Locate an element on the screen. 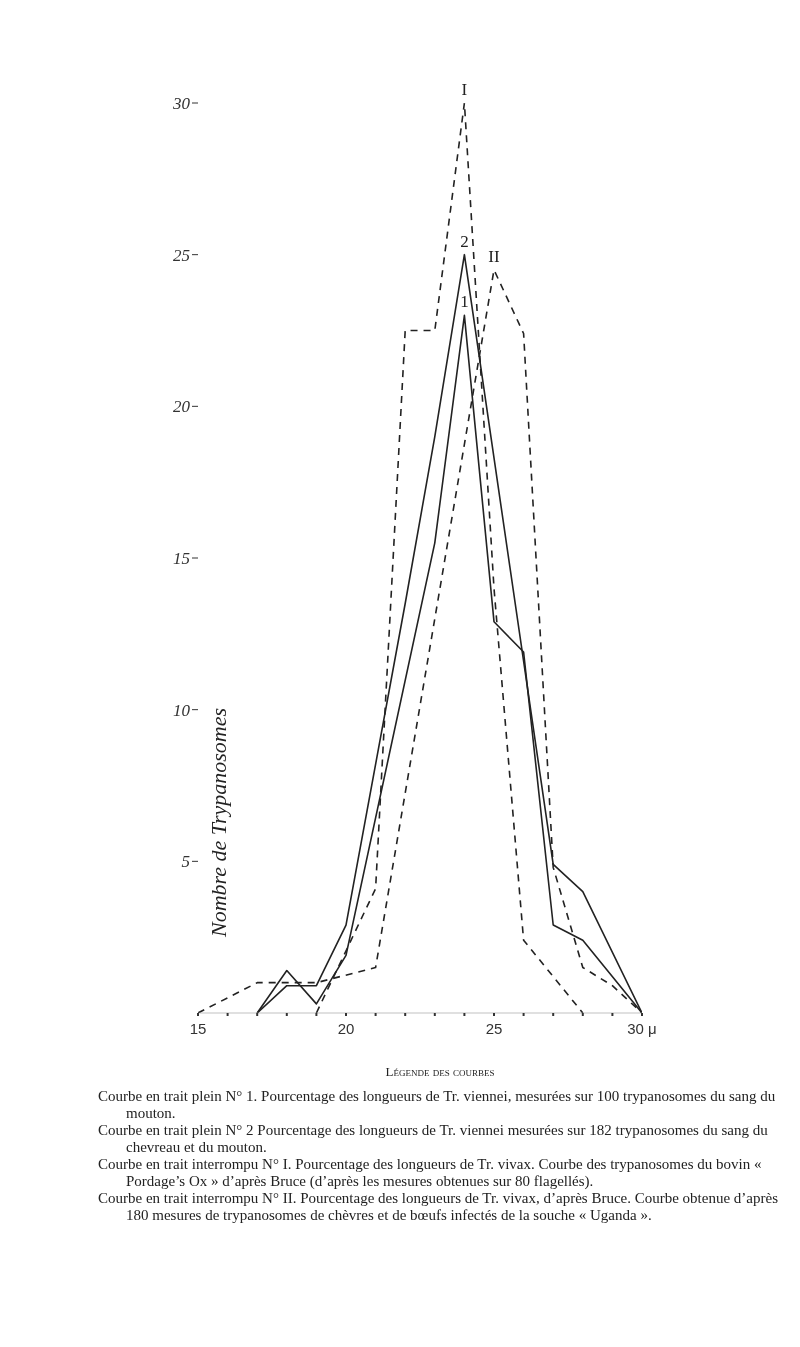 Image resolution: width=800 pixels, height=1347 pixels. y-tick-label: 5 is located at coordinates (185, 862).